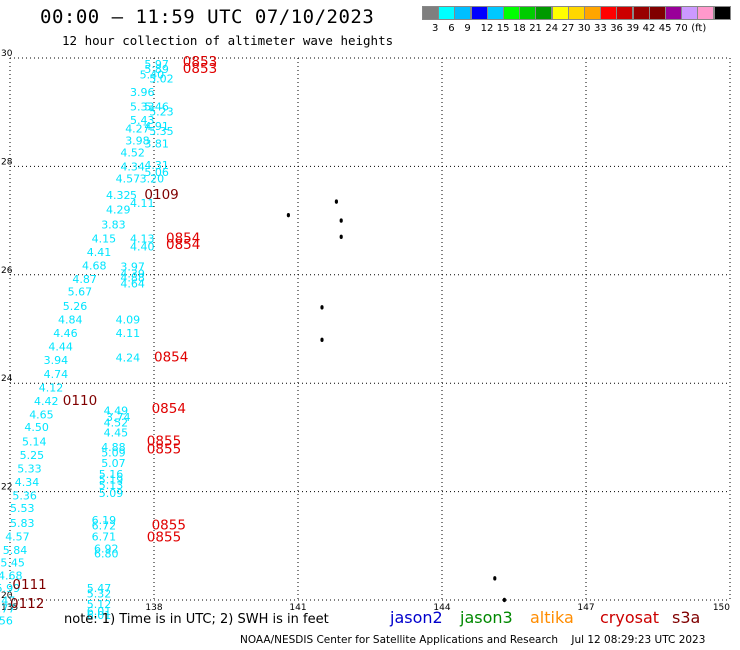 The width and height of the screenshot is (740, 650). I want to click on wave-height-value: 4.68, so click(11, 575).